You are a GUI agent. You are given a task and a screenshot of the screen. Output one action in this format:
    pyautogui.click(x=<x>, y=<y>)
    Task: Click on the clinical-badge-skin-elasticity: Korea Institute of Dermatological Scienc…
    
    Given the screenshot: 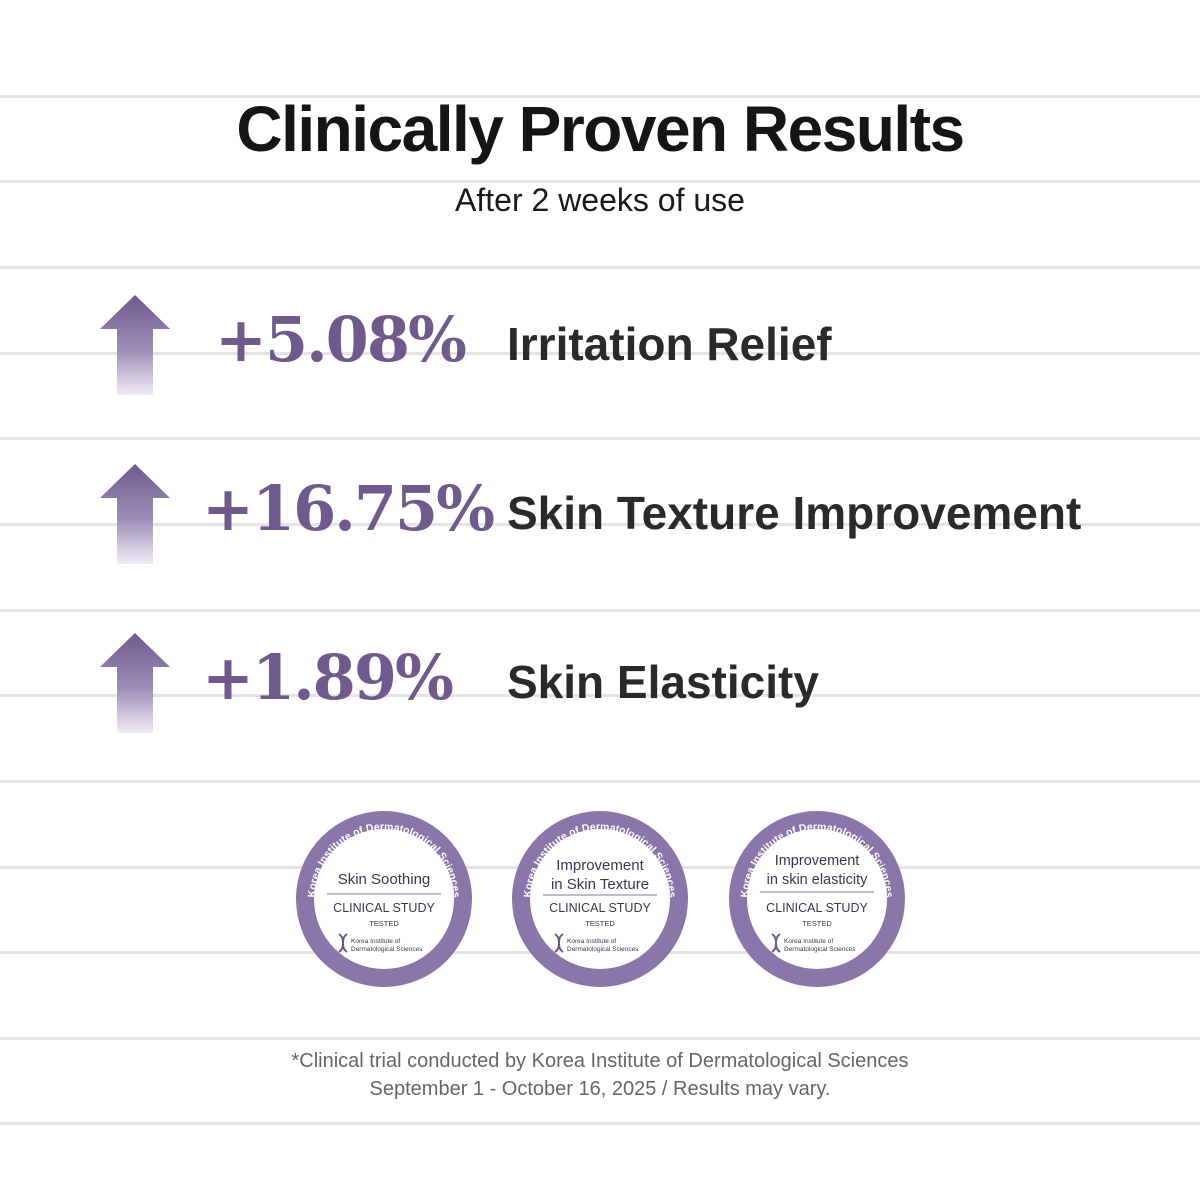 What is the action you would take?
    pyautogui.click(x=817, y=899)
    